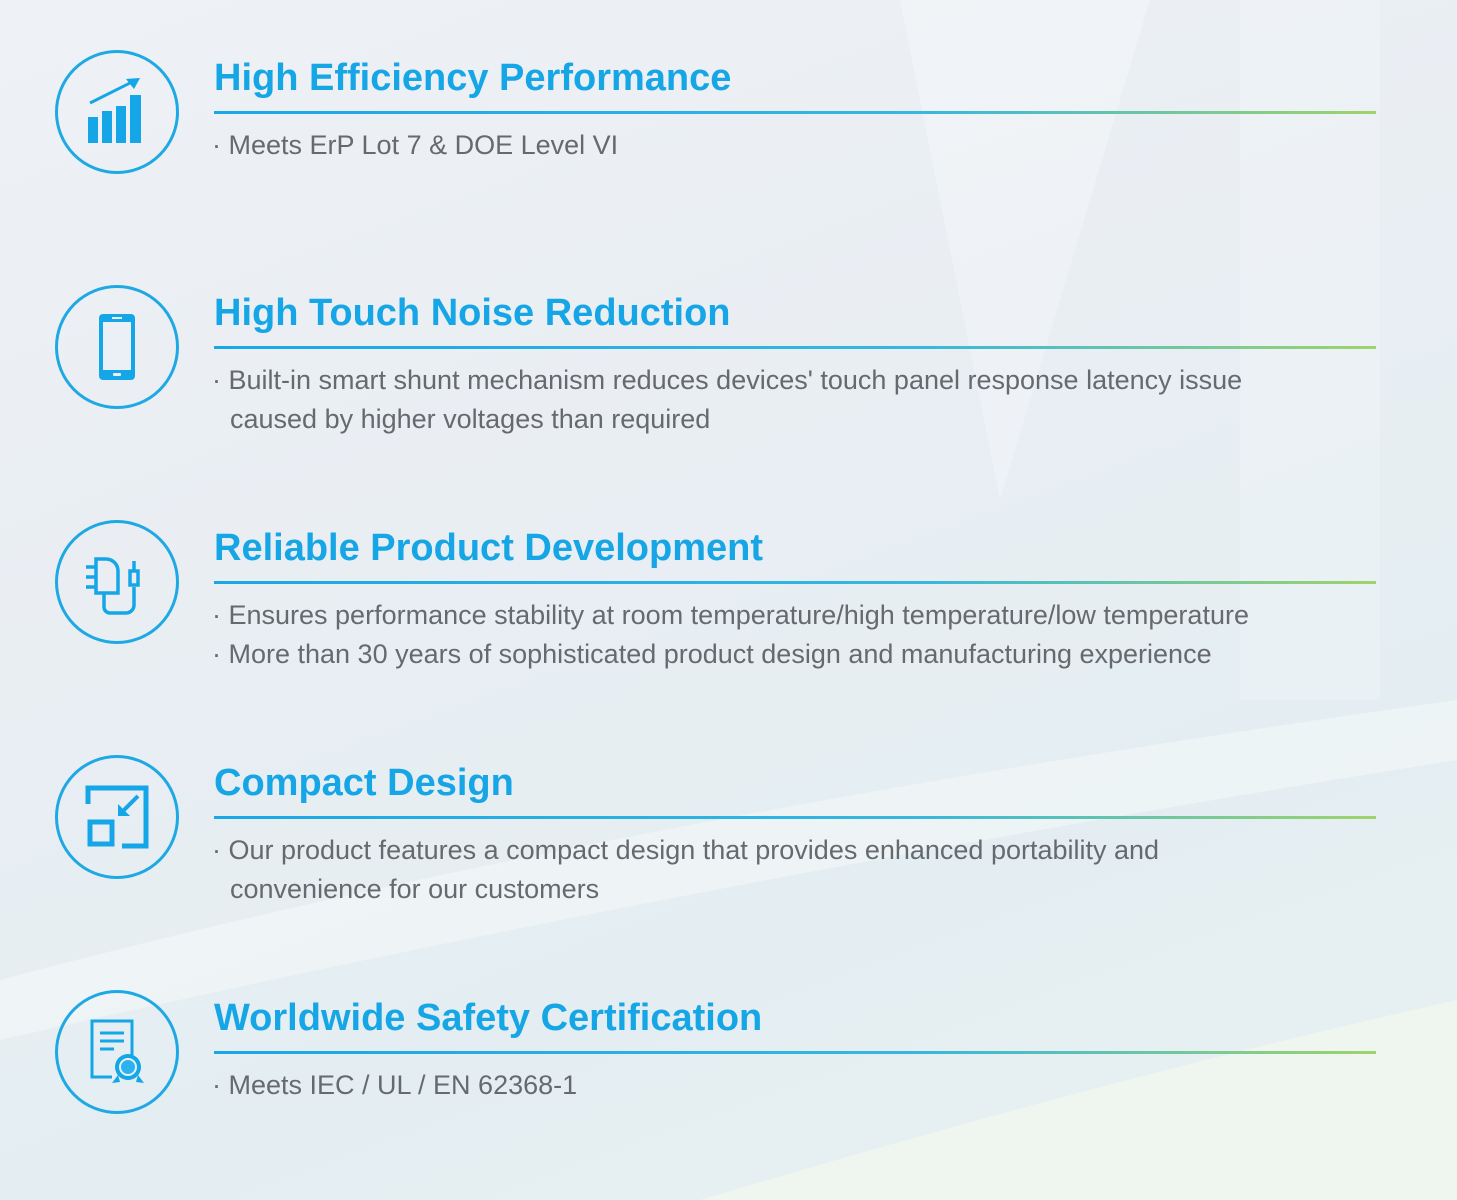 The image size is (1457, 1200). I want to click on bar-chart-growth-icon, so click(117, 112).